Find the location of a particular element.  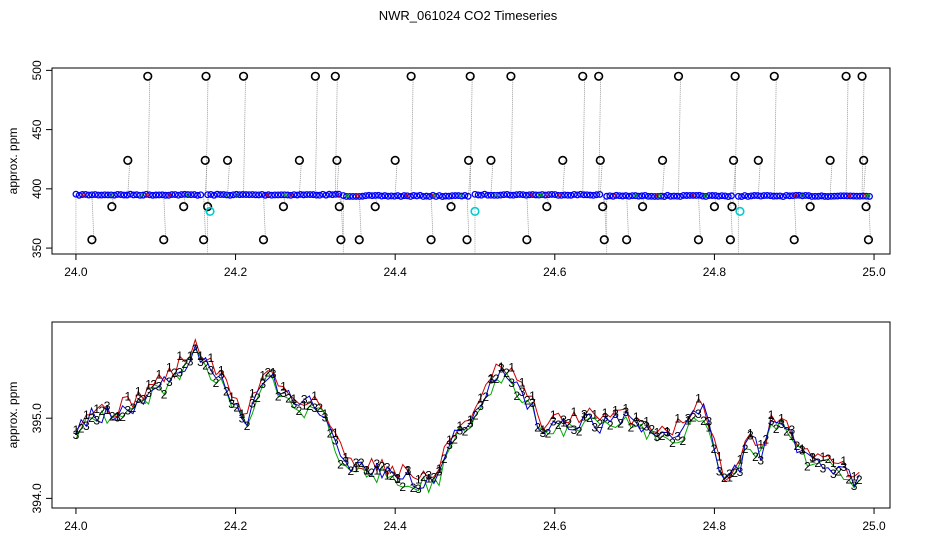

panel1-ytick-label: 350 is located at coordinates (37, 248).